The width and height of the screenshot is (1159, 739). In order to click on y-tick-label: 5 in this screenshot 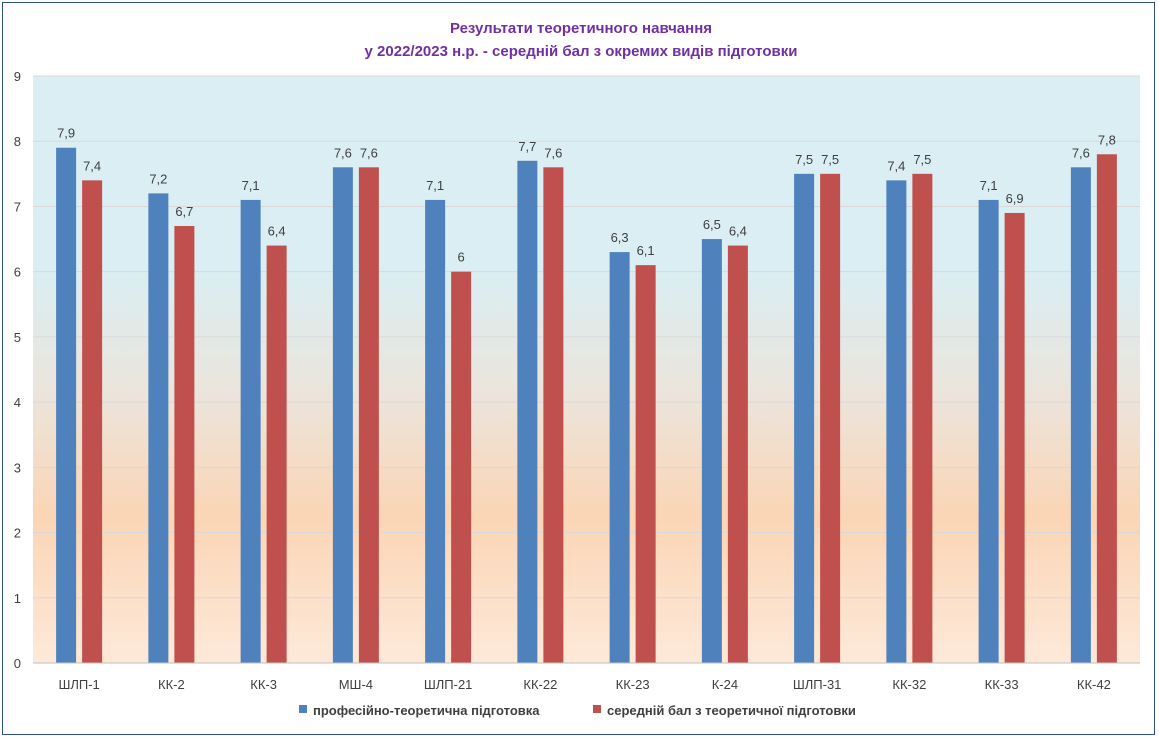, I will do `click(17, 337)`.